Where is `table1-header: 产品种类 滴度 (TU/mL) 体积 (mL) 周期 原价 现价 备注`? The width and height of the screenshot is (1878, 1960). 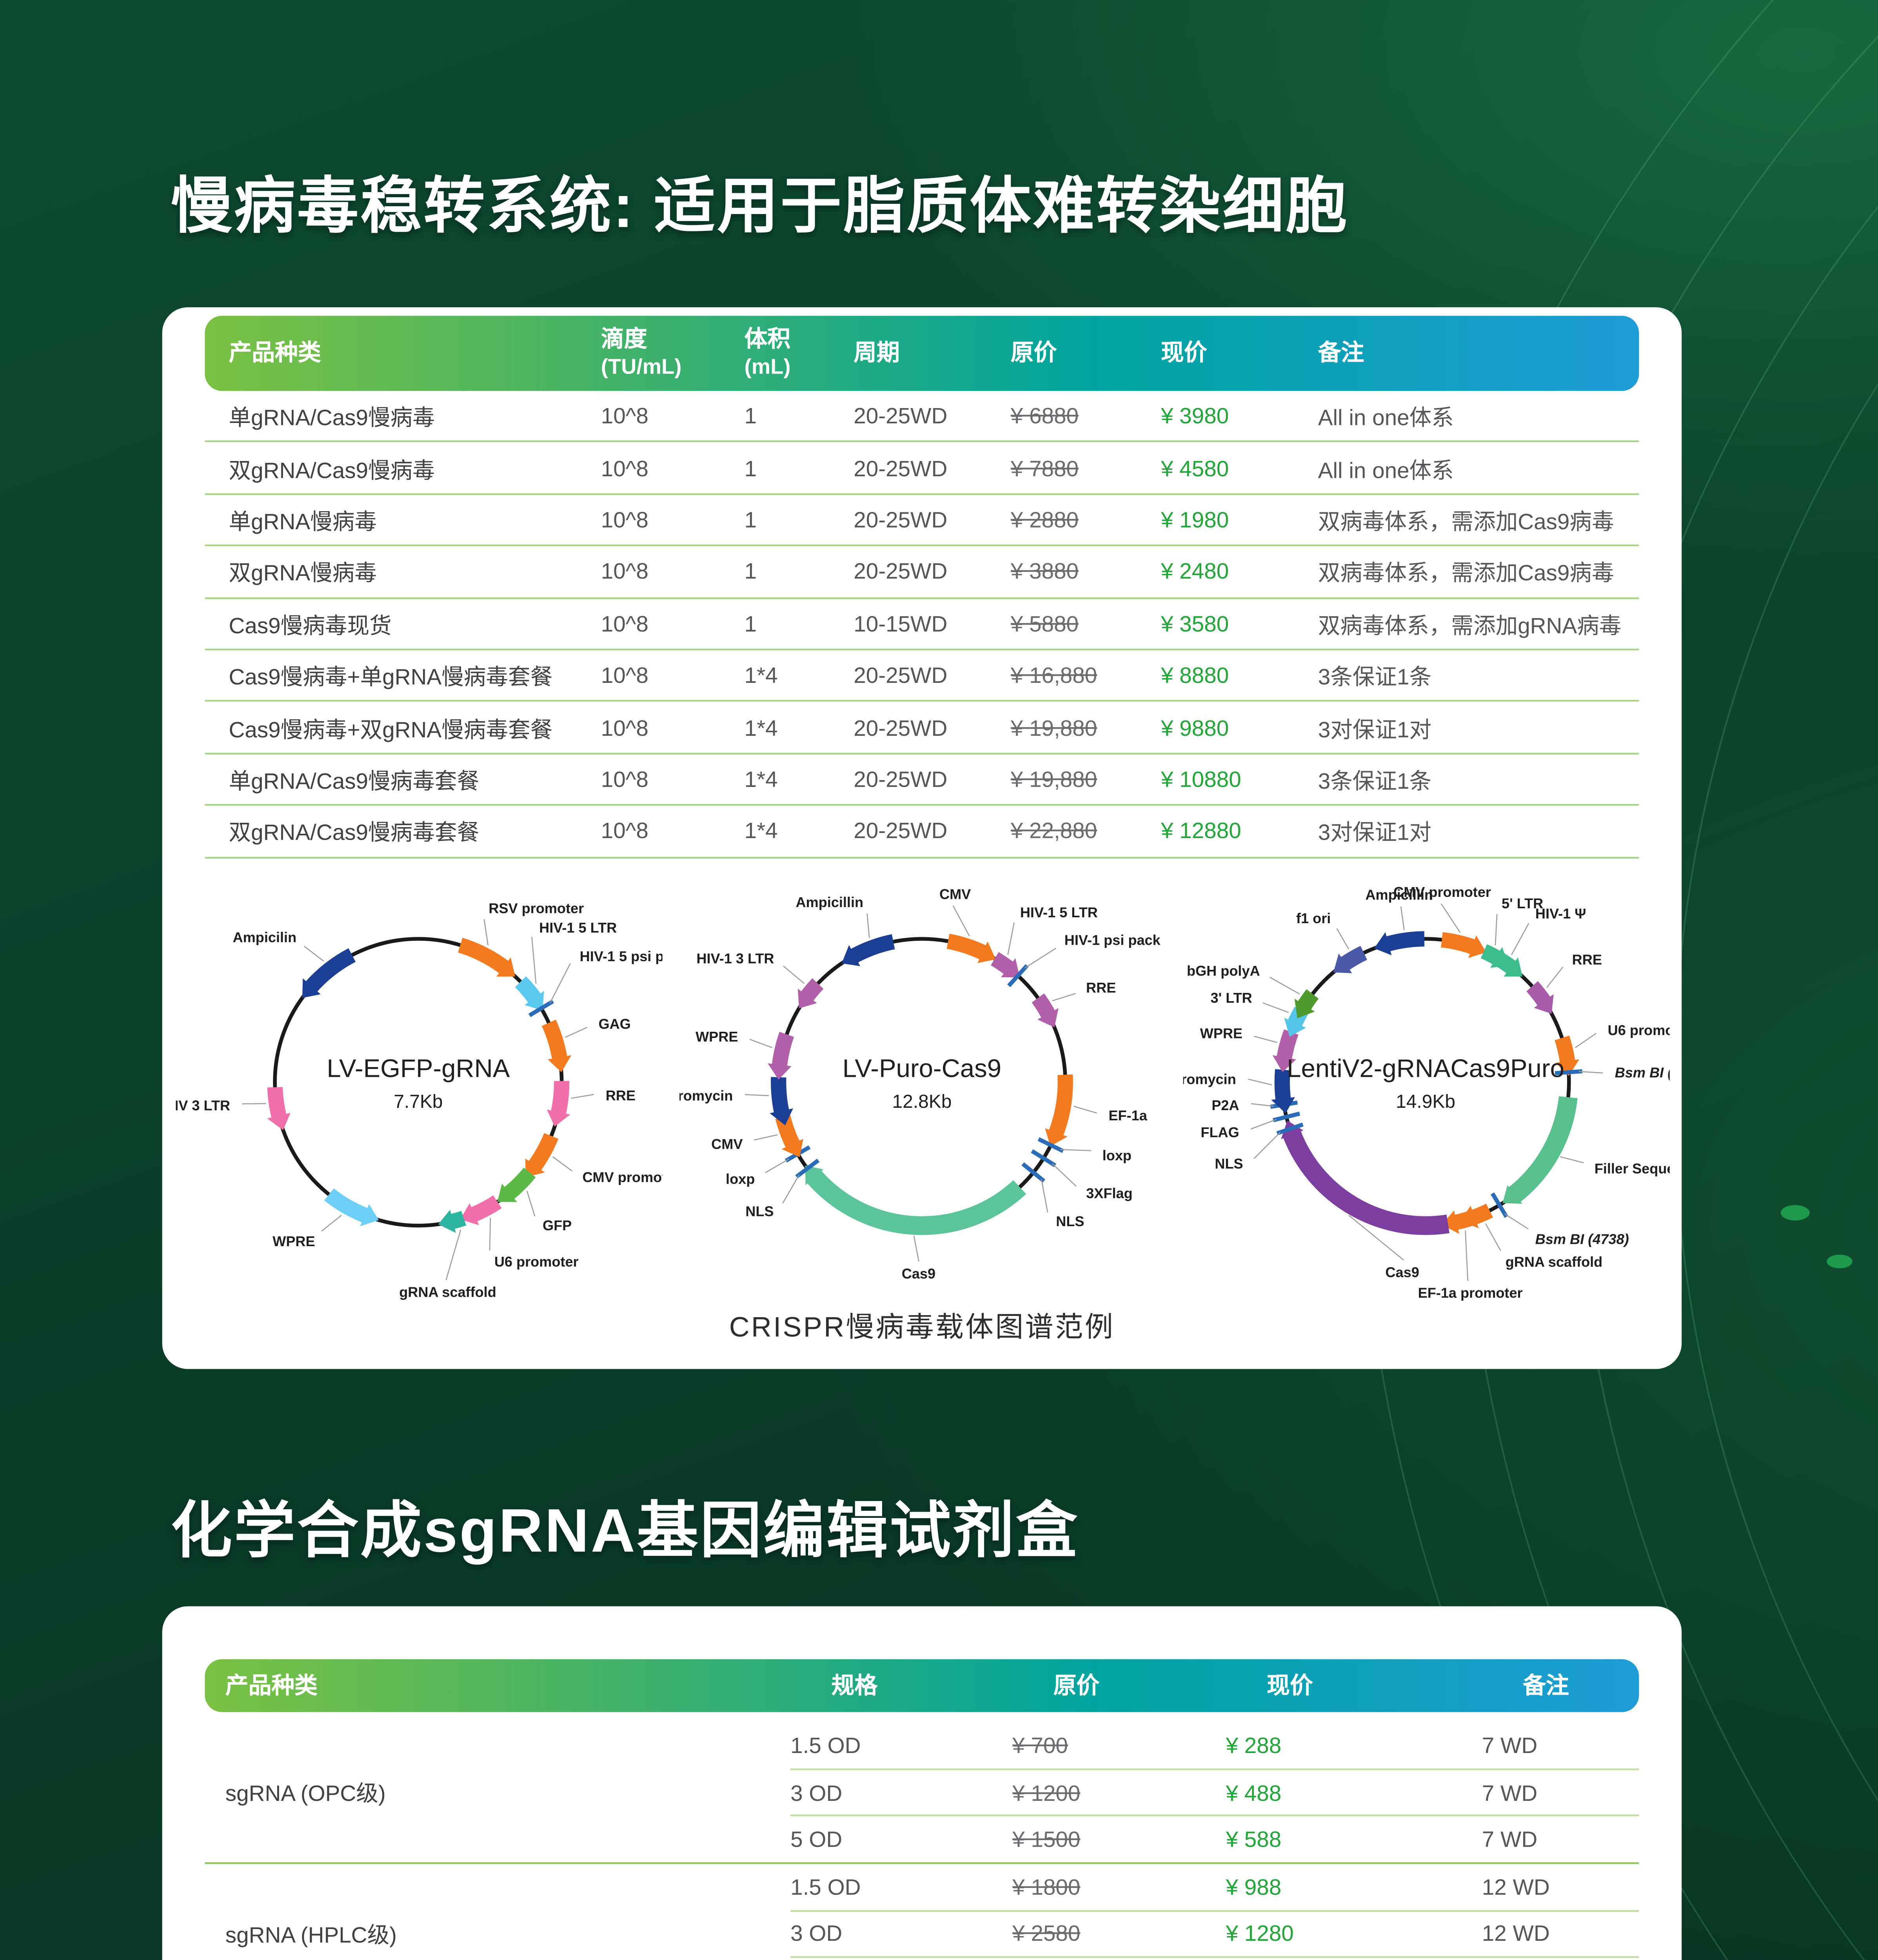 table1-header: 产品种类 滴度 (TU/mL) 体积 (mL) 周期 原价 现价 备注 is located at coordinates (922, 353).